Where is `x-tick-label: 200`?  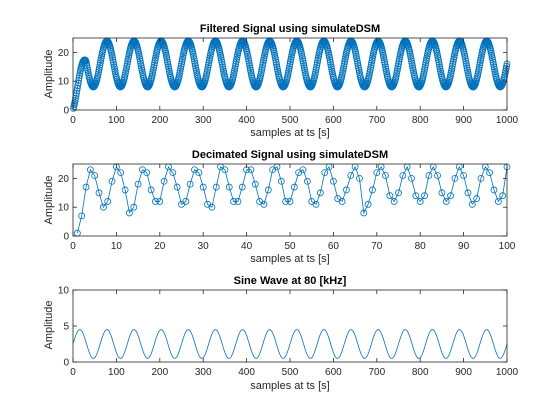
x-tick-label: 200 is located at coordinates (159, 372).